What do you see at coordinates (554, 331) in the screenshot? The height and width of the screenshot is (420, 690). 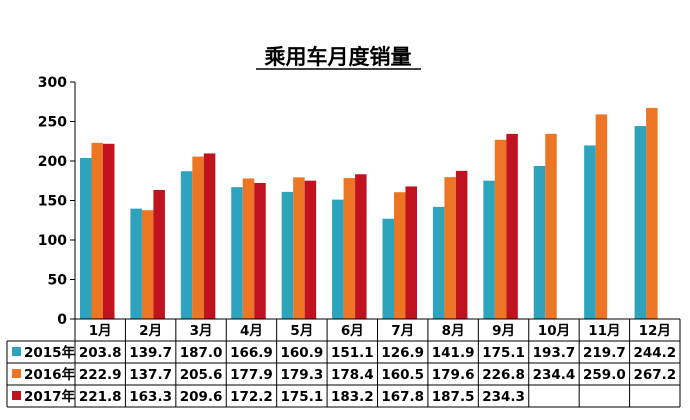 I see `x-tick-label: 10月` at bounding box center [554, 331].